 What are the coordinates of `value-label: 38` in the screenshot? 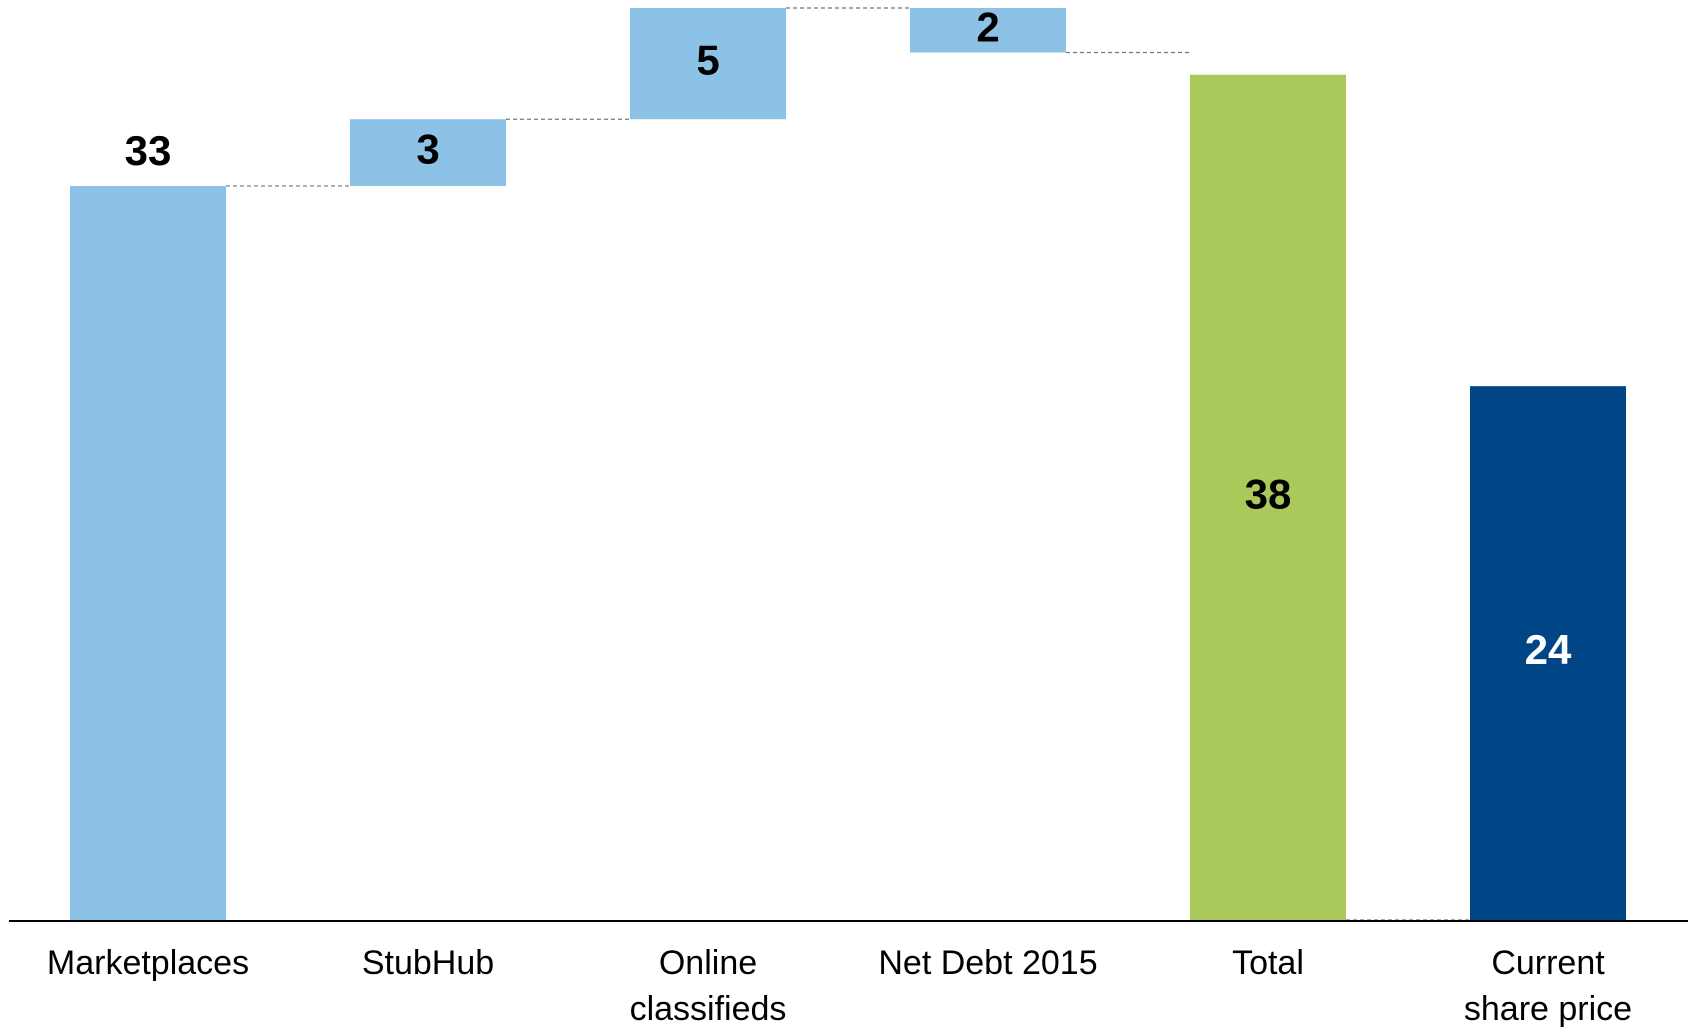 It's located at (1268, 493).